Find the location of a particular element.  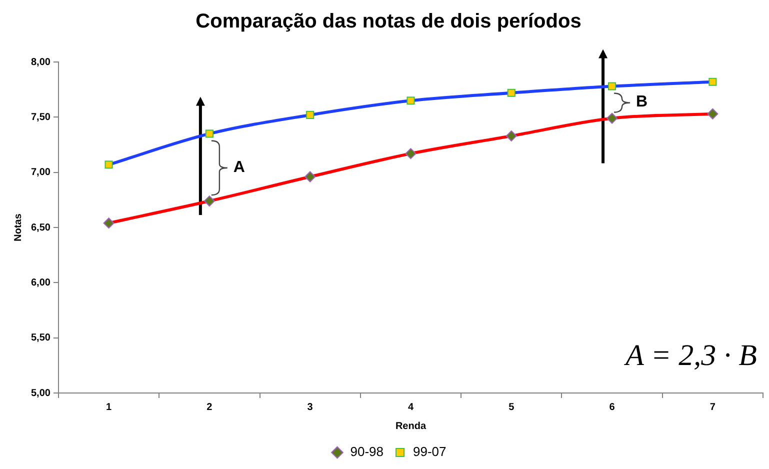

x-tick-label: 2 is located at coordinates (209, 407).